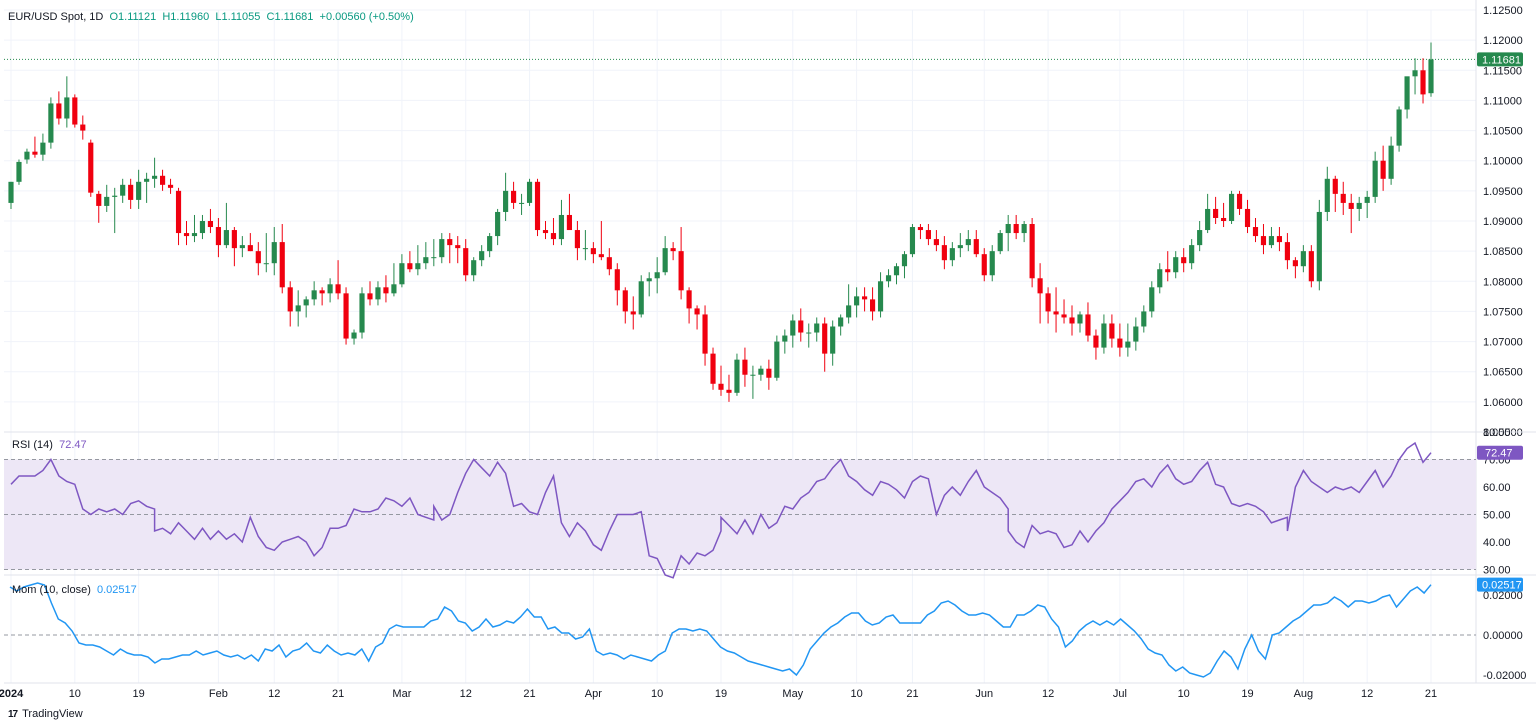 Image resolution: width=1536 pixels, height=727 pixels. What do you see at coordinates (13, 714) in the screenshot?
I see `tradingview-logo-icon: 17` at bounding box center [13, 714].